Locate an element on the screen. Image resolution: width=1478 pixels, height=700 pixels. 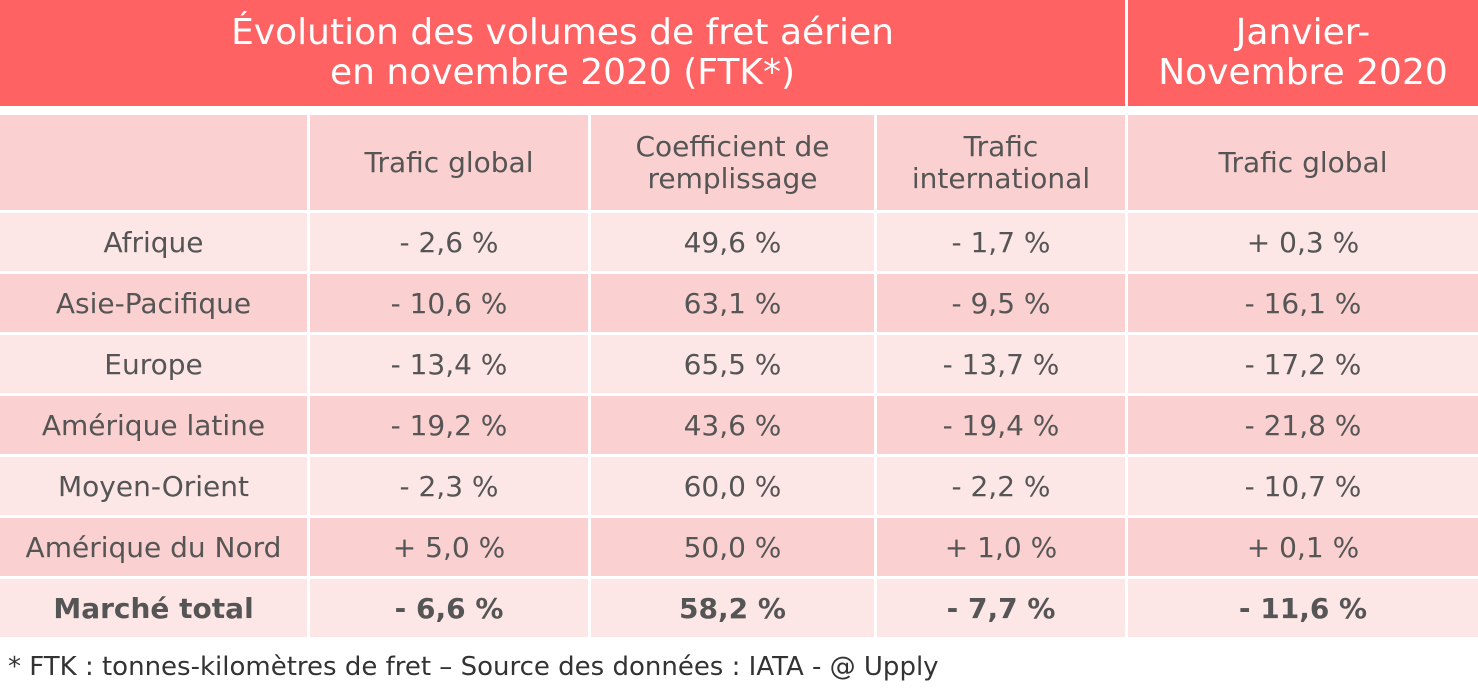
ytd-value: - 10,7 % is located at coordinates (1303, 486).